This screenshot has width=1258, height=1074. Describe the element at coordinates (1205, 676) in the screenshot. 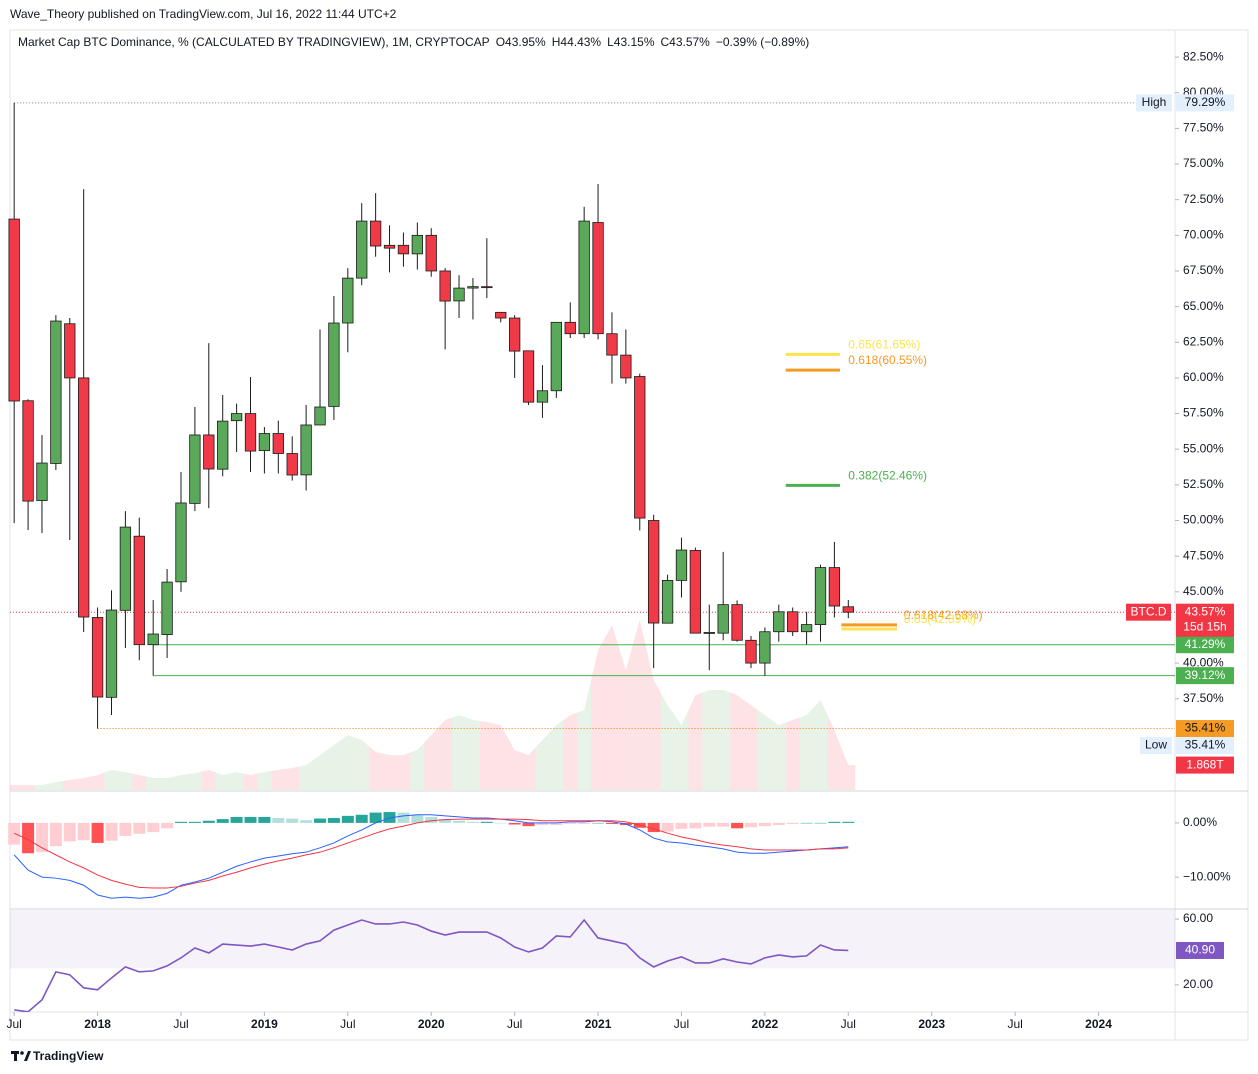

I see `level-tag-bg` at that location.